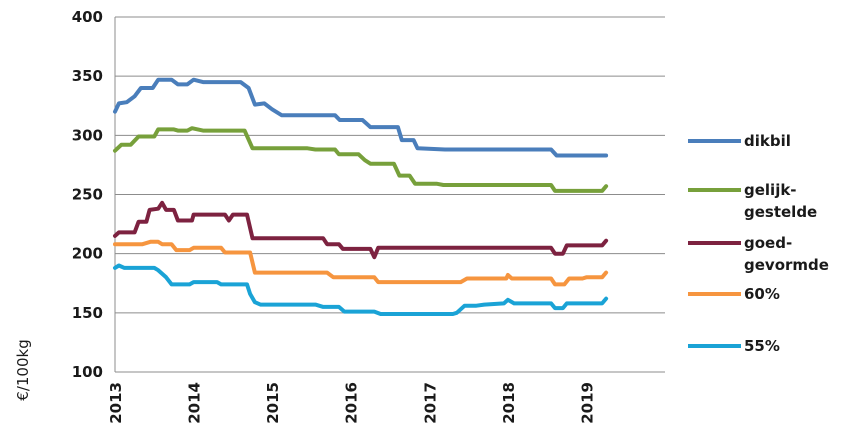 This screenshot has height=442, width=848. What do you see at coordinates (509, 403) in the screenshot?
I see `x-tick-label: 2018` at bounding box center [509, 403].